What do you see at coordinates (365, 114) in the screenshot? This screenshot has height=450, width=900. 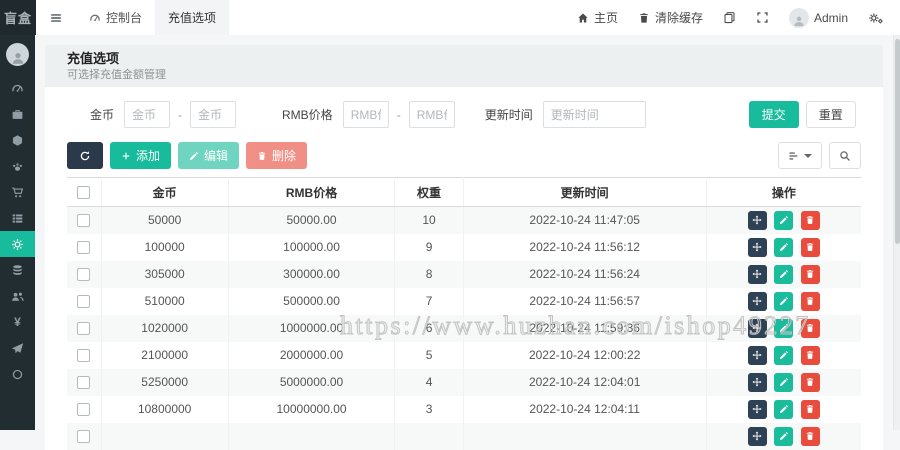 I see `rmb-min-input` at bounding box center [365, 114].